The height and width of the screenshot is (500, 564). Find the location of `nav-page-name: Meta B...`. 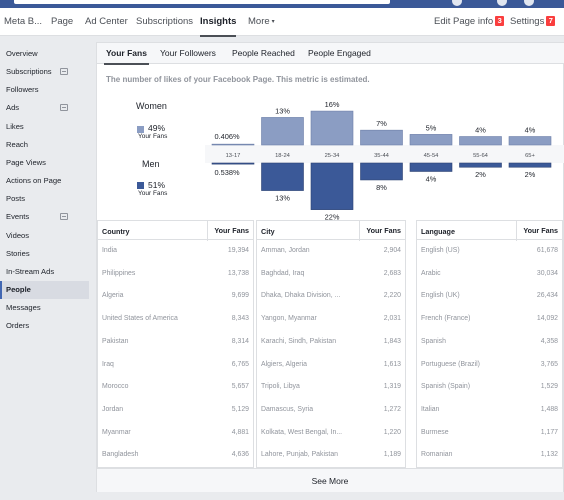

nav-page-name: Meta B... is located at coordinates (23, 21).